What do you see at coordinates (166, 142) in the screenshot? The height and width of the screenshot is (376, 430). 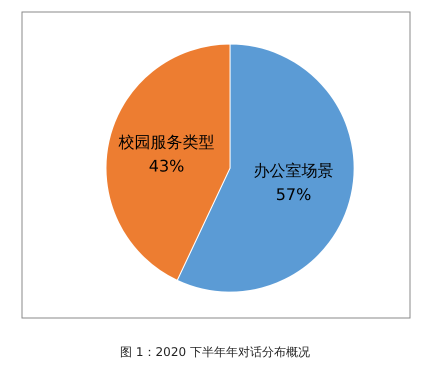 I see `slice-label: 校园服务类型` at bounding box center [166, 142].